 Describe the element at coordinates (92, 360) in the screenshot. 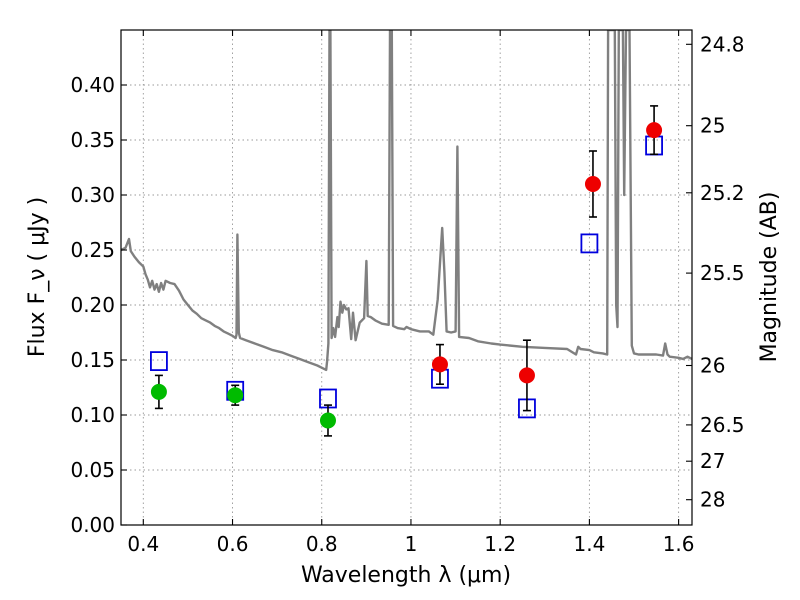

I see `y-tick-label: 0.15` at that location.